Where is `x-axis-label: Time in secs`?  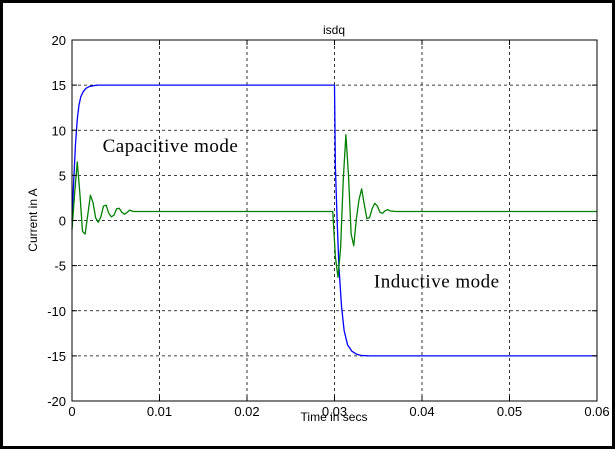 x-axis-label: Time in secs is located at coordinates (334, 417).